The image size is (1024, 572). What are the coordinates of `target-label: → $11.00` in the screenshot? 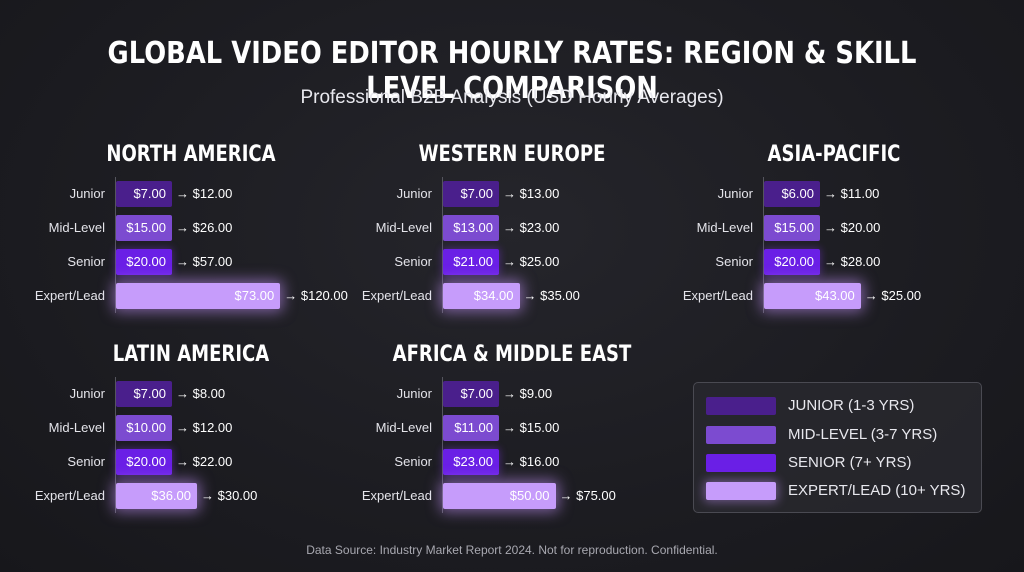 It's located at (852, 193).